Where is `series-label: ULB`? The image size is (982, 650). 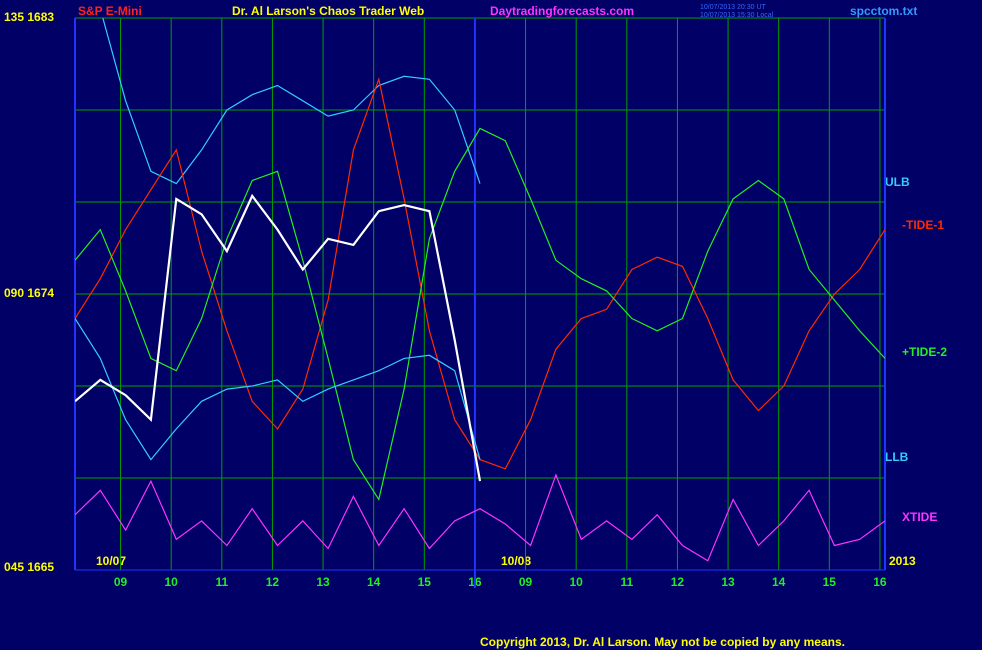
series-label: ULB is located at coordinates (897, 182).